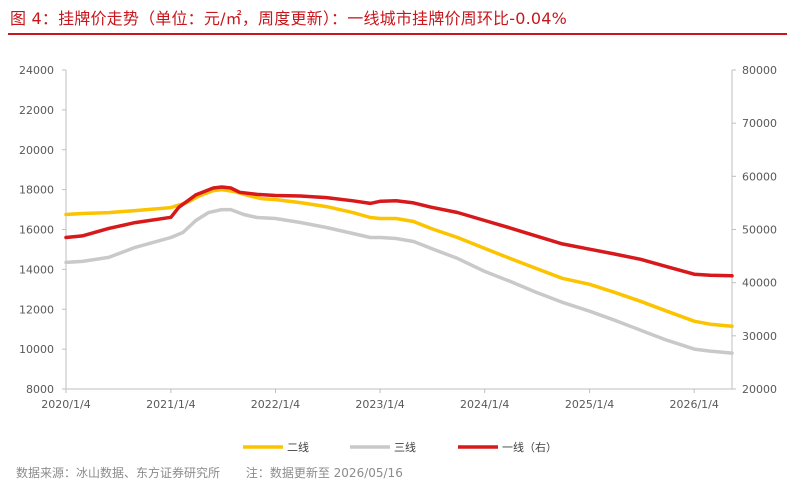  What do you see at coordinates (36, 190) in the screenshot?
I see `y-left-tick-label: 18000` at bounding box center [36, 190].